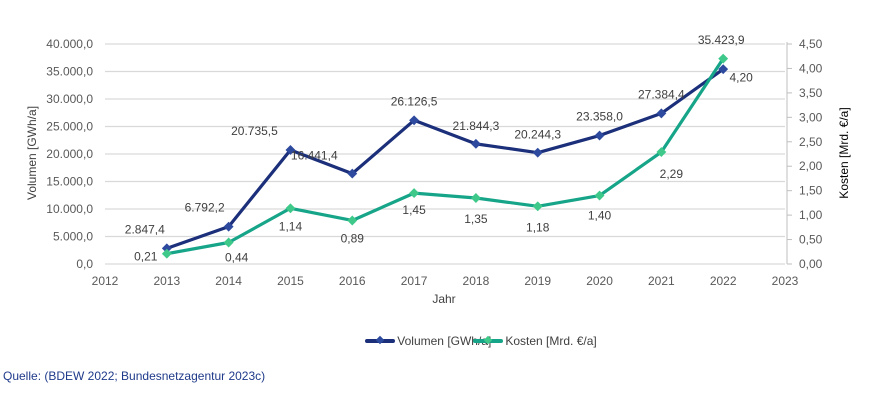  Describe the element at coordinates (105, 281) in the screenshot. I see `x-tick-label: 2012` at that location.